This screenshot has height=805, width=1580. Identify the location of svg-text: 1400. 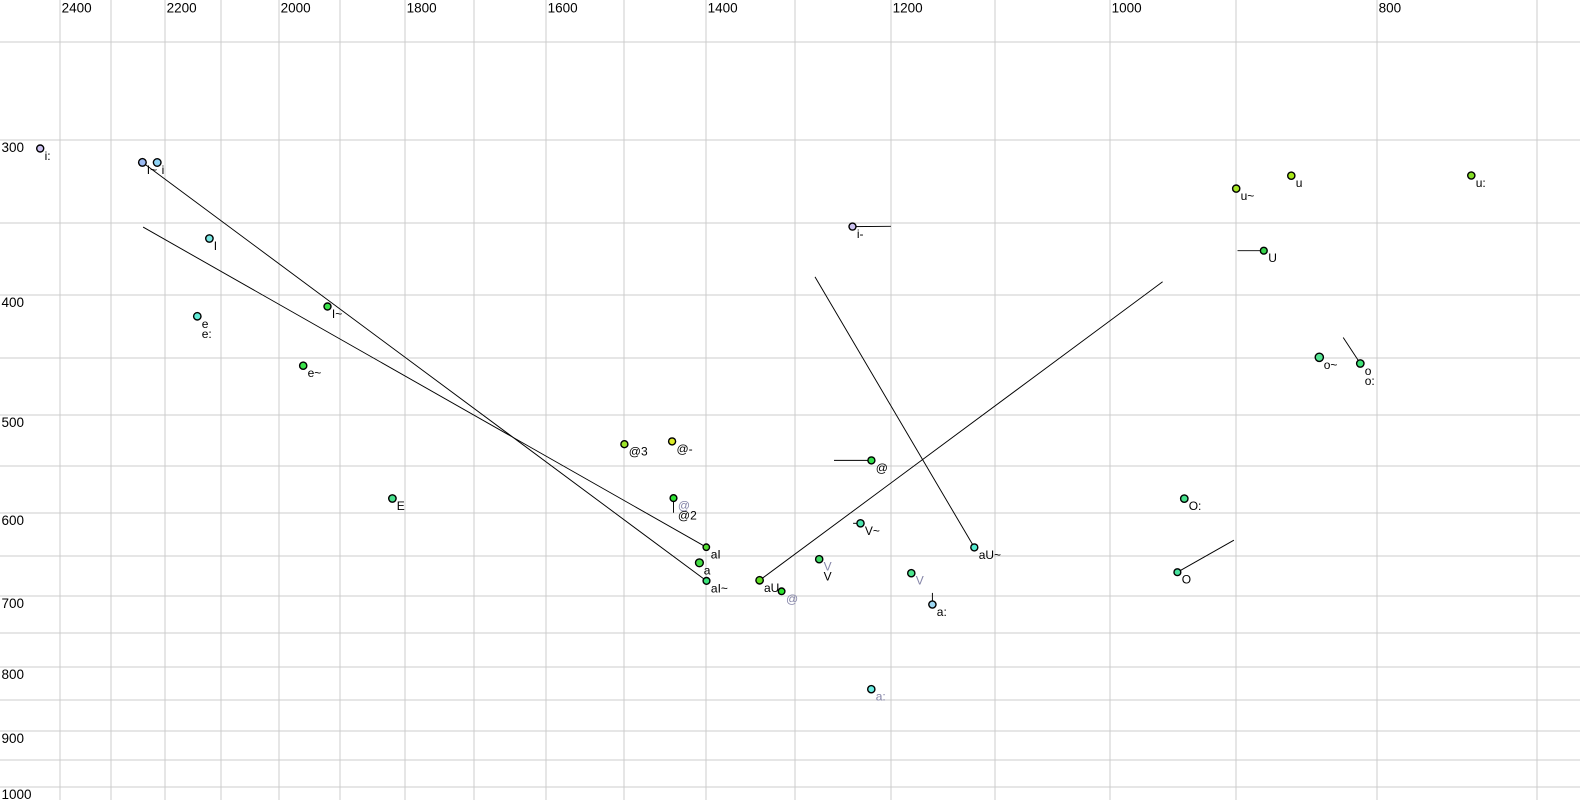
(723, 7).